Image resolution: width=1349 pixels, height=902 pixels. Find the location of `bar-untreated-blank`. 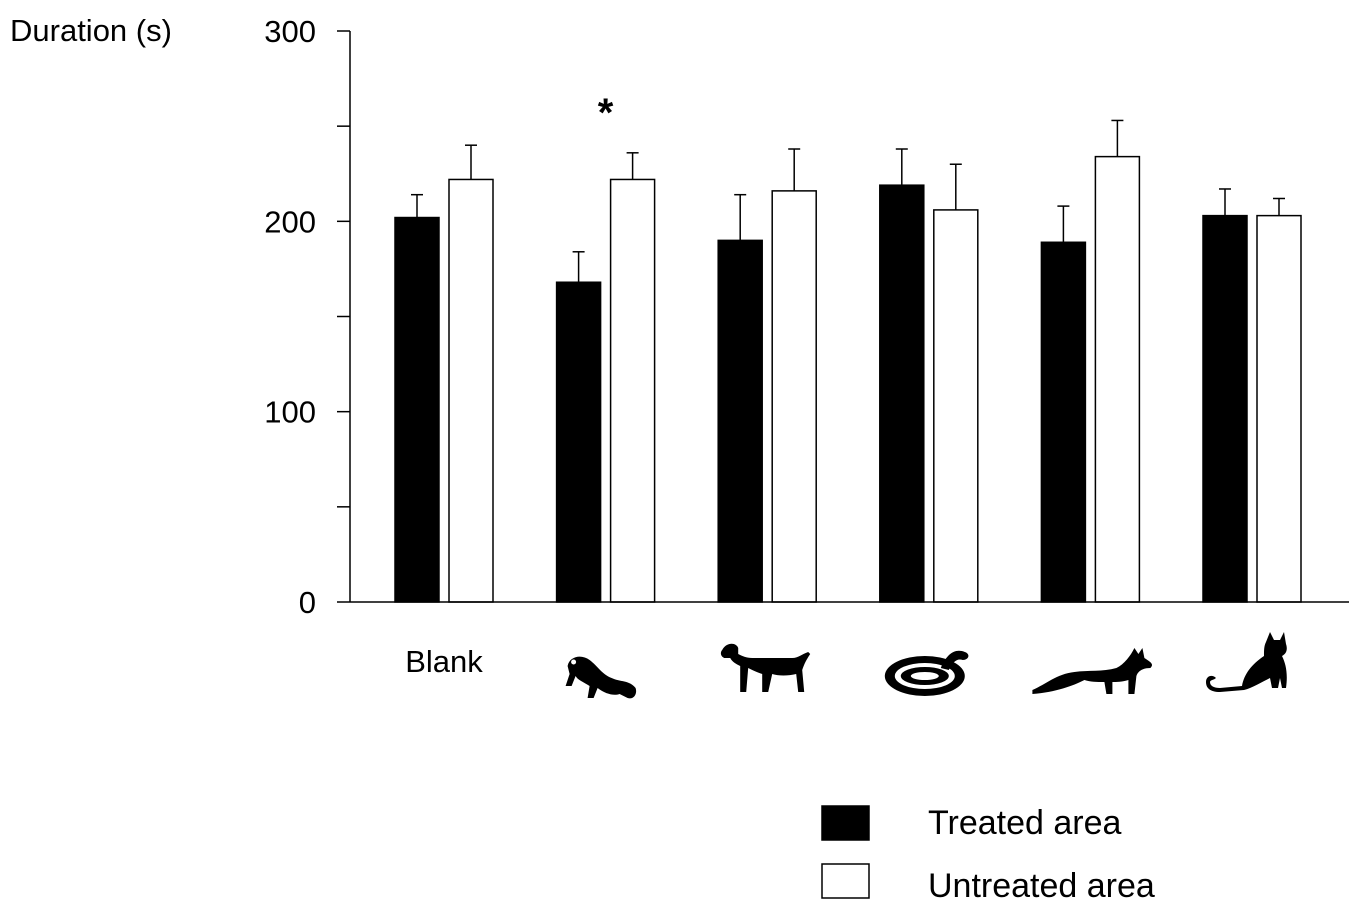

bar-untreated-blank is located at coordinates (471, 390).